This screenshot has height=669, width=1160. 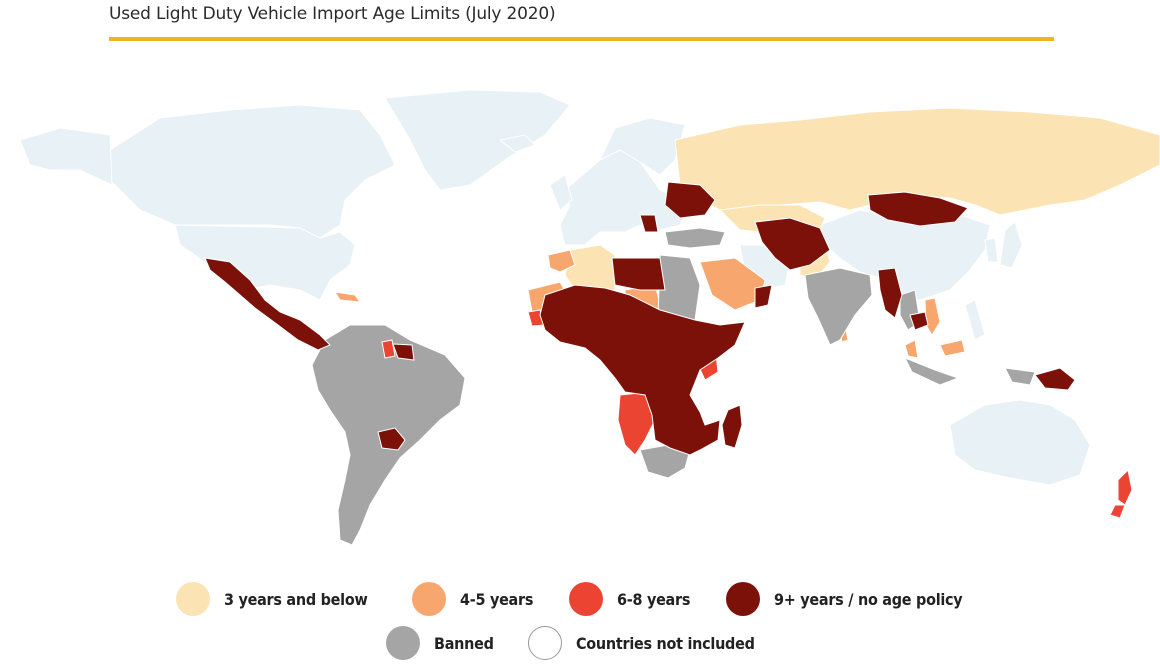 I want to click on legend-label: Banned, so click(x=463, y=643).